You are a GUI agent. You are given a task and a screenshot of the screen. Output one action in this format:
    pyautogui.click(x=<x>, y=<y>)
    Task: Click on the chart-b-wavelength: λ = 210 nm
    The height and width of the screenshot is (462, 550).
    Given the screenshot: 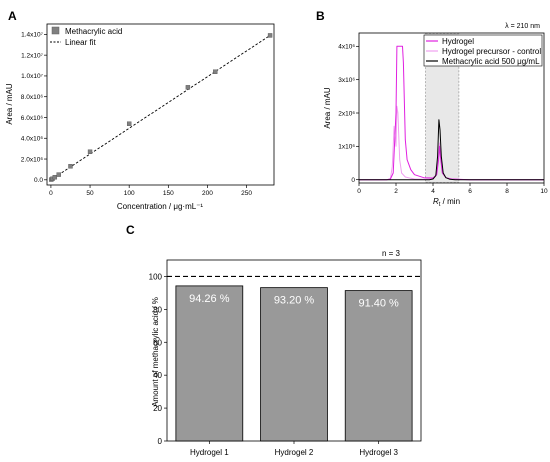 What is the action you would take?
    pyautogui.click(x=522, y=26)
    